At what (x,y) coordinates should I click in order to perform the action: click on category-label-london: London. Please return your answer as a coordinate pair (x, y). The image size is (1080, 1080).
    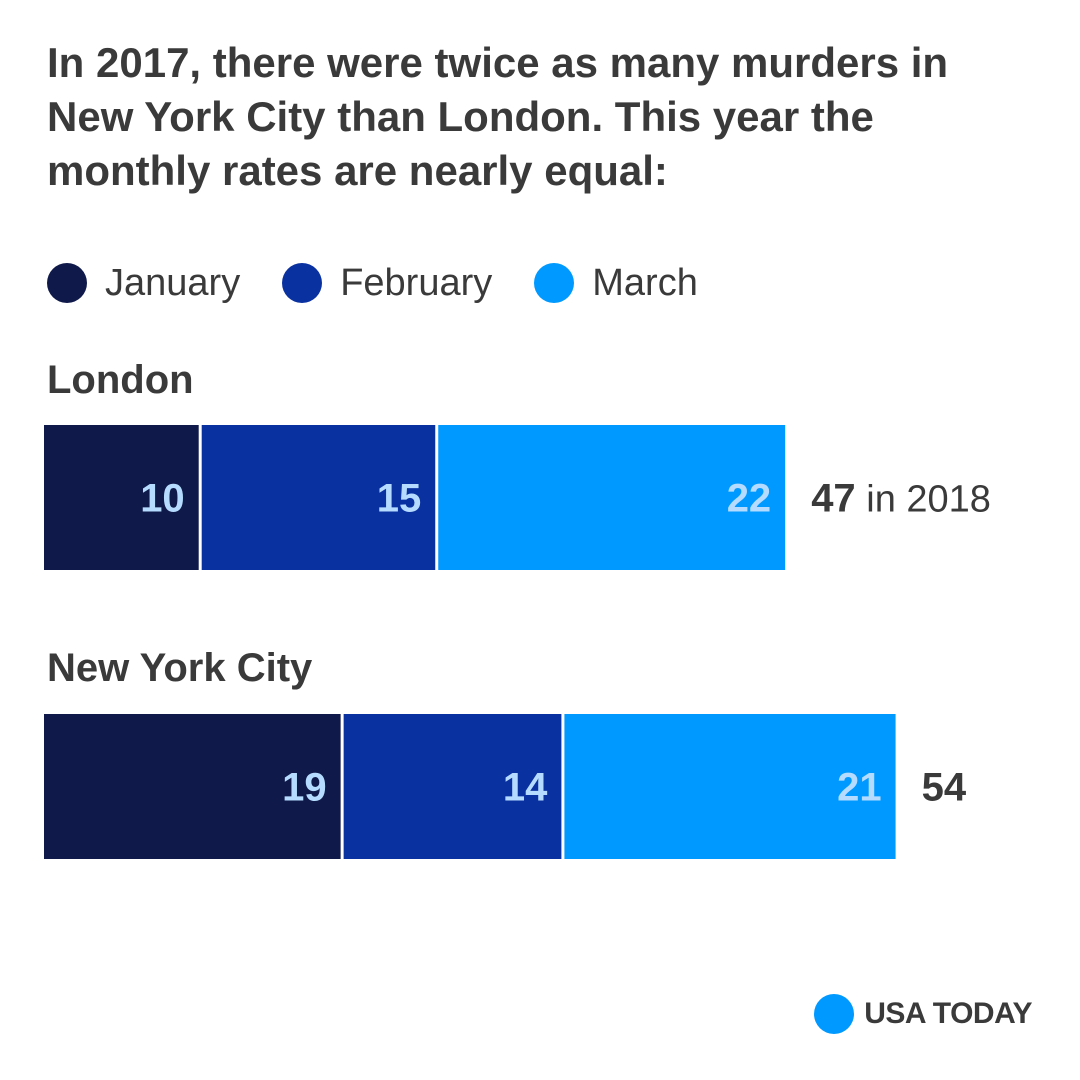
    Looking at the image, I should click on (120, 380).